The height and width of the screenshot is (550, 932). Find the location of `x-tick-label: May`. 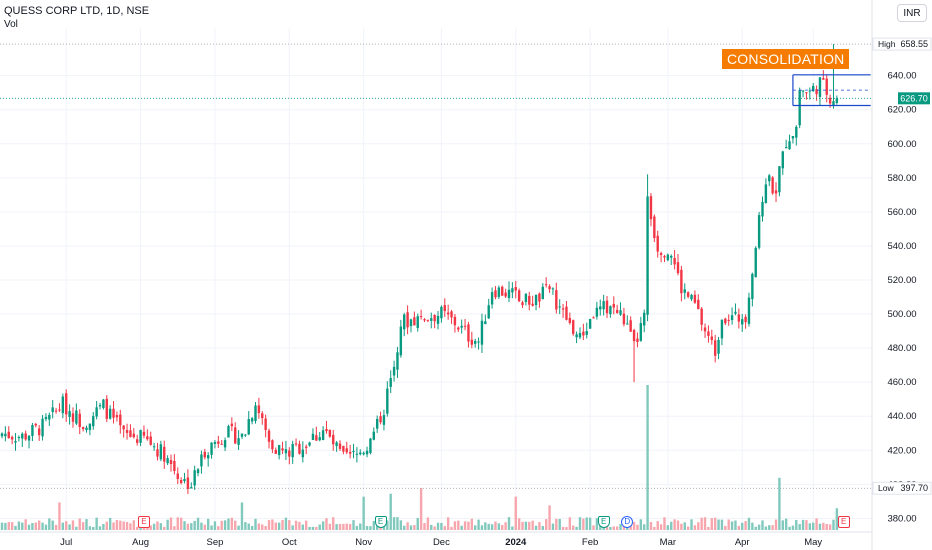

x-tick-label: May is located at coordinates (813, 542).